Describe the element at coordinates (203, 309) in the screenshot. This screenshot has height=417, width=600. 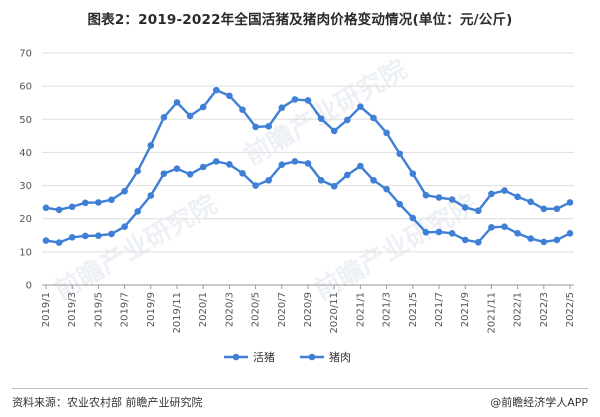
I see `x-tick-label: 2020/1` at that location.